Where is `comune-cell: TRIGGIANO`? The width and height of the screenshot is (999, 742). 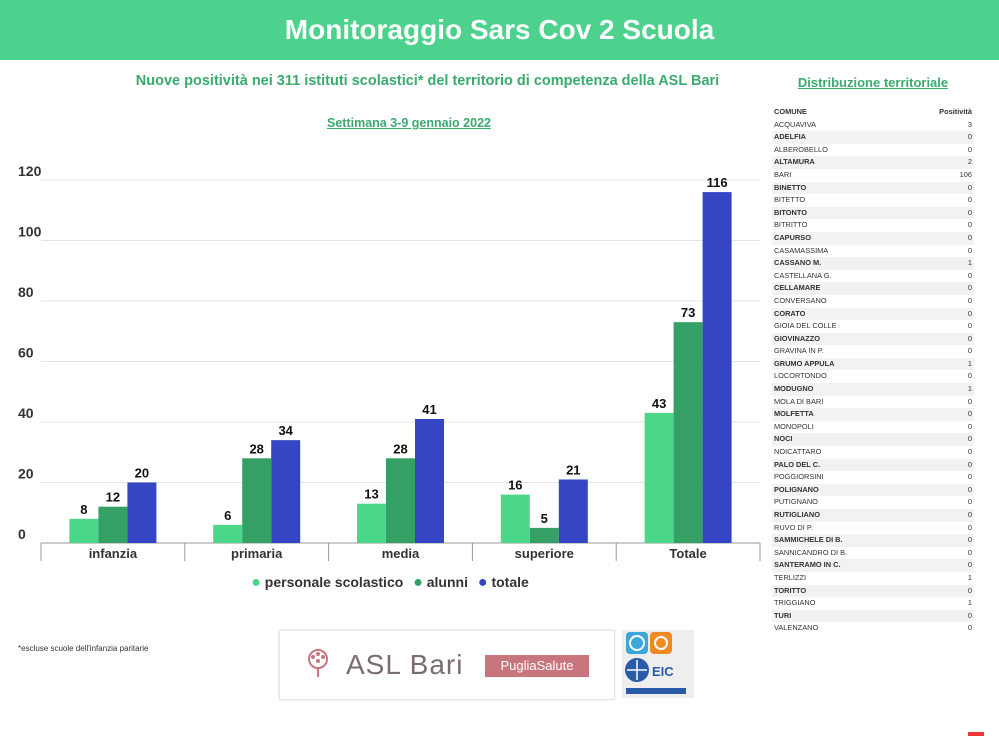 comune-cell: TRIGGIANO is located at coordinates (795, 603).